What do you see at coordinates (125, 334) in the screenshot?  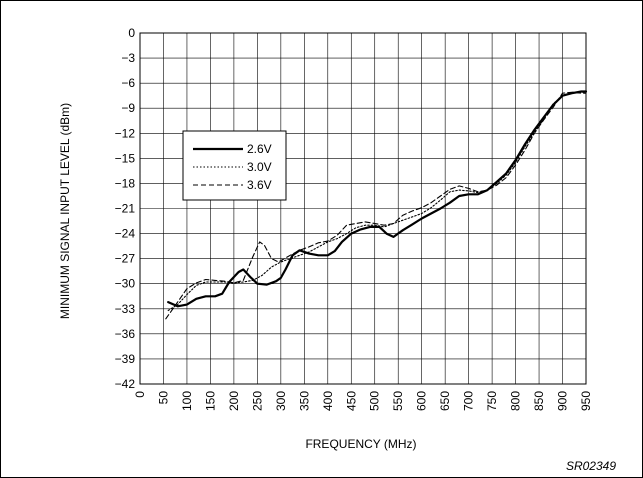 I see `y-tick-label: −36` at bounding box center [125, 334].